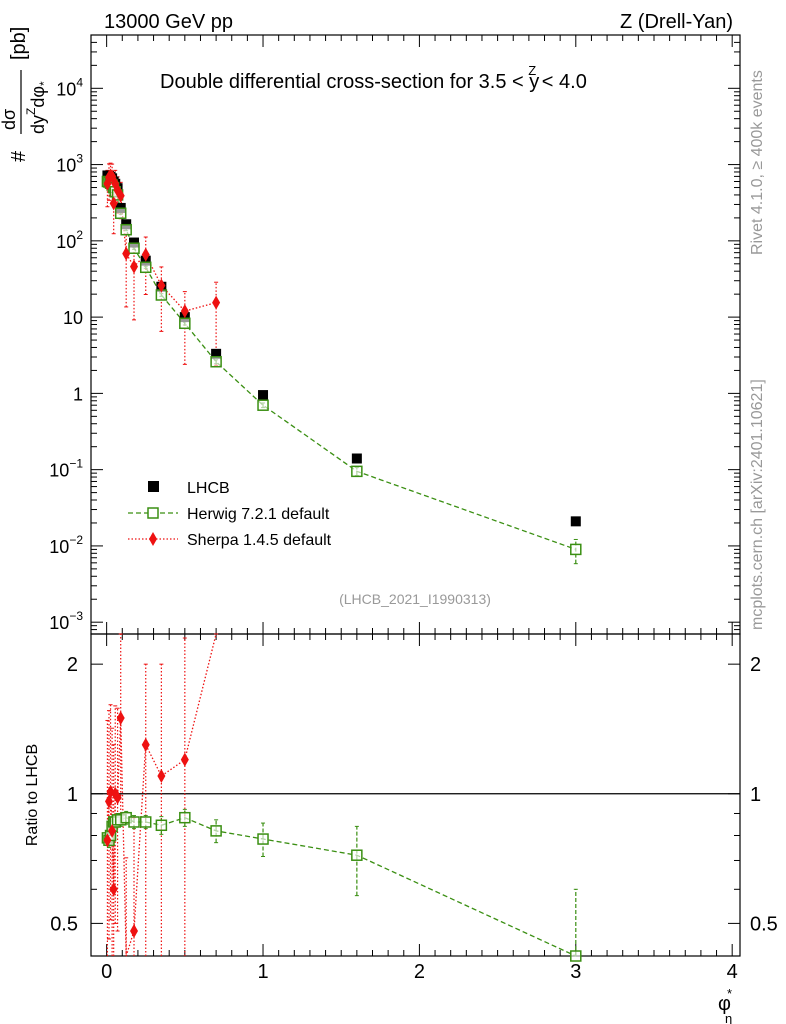  What do you see at coordinates (341, 886) in the screenshot?
I see `herwig-ratio-line` at bounding box center [341, 886].